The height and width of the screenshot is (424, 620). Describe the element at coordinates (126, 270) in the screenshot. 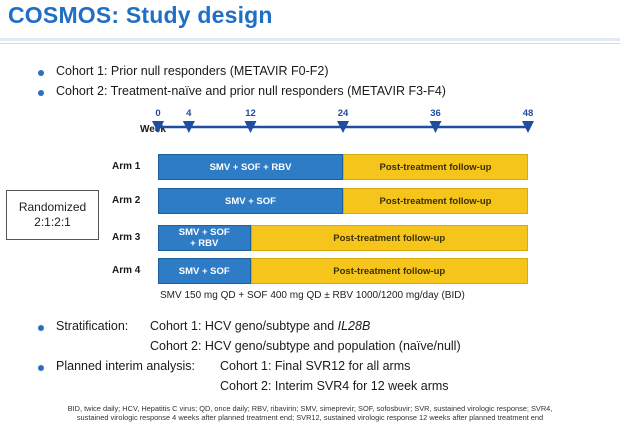

I see `arm-label: Arm 4` at that location.